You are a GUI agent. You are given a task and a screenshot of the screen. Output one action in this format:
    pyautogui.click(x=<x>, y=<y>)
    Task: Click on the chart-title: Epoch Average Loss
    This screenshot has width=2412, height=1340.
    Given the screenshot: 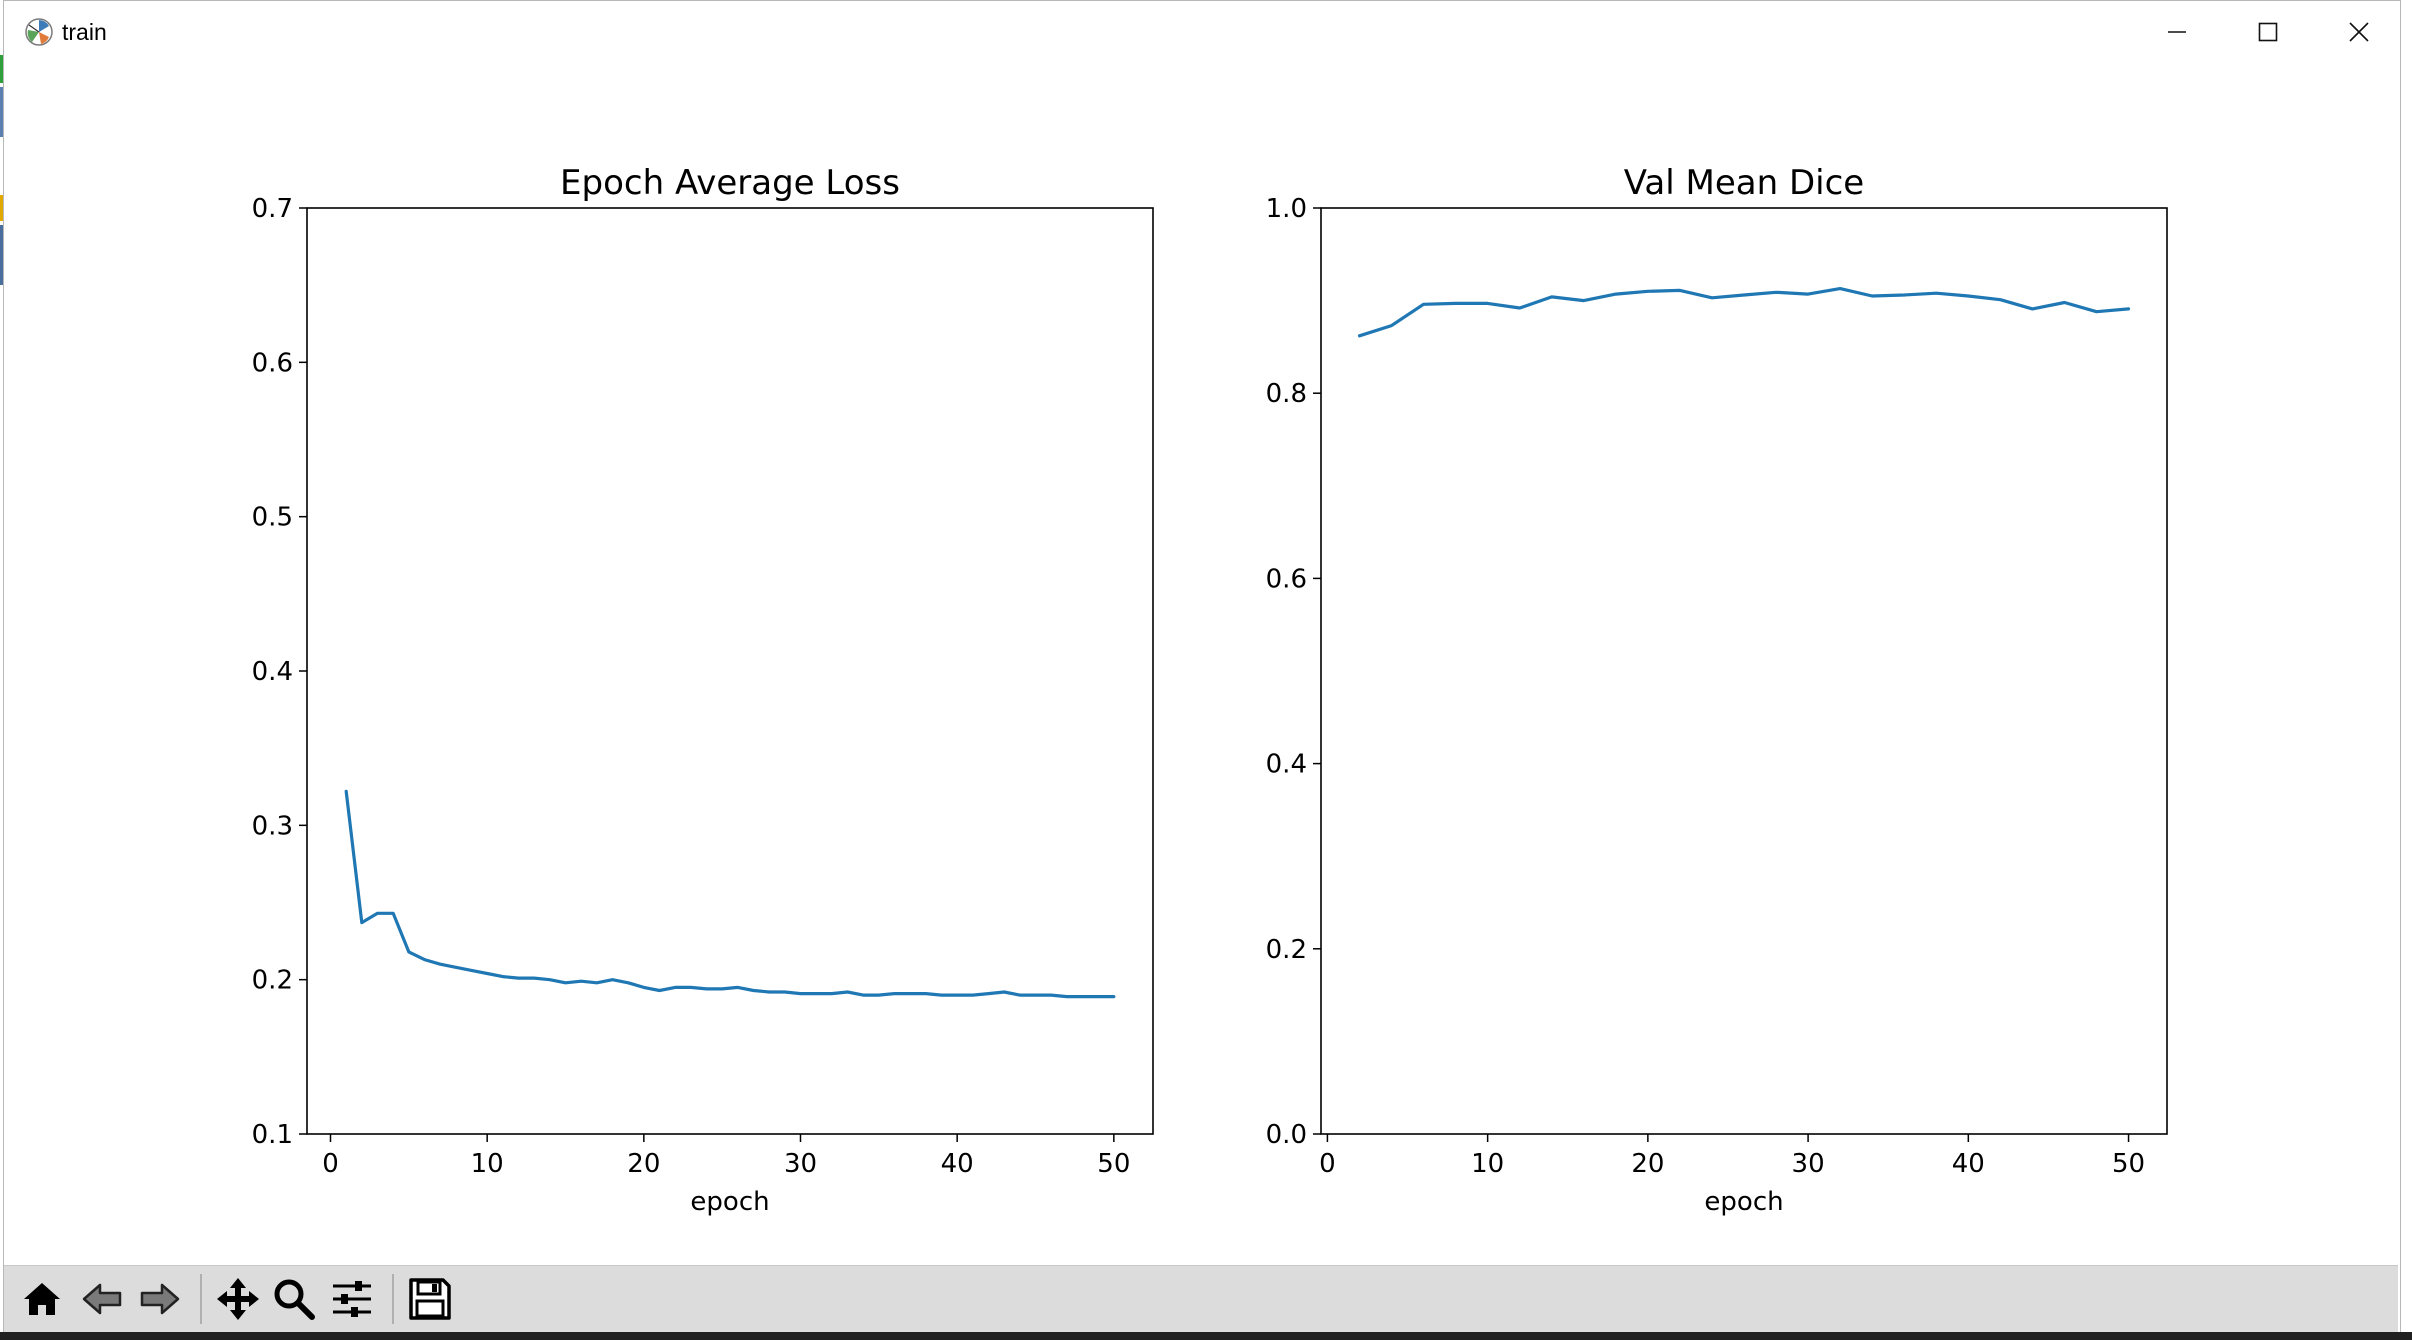 What is the action you would take?
    pyautogui.click(x=730, y=183)
    